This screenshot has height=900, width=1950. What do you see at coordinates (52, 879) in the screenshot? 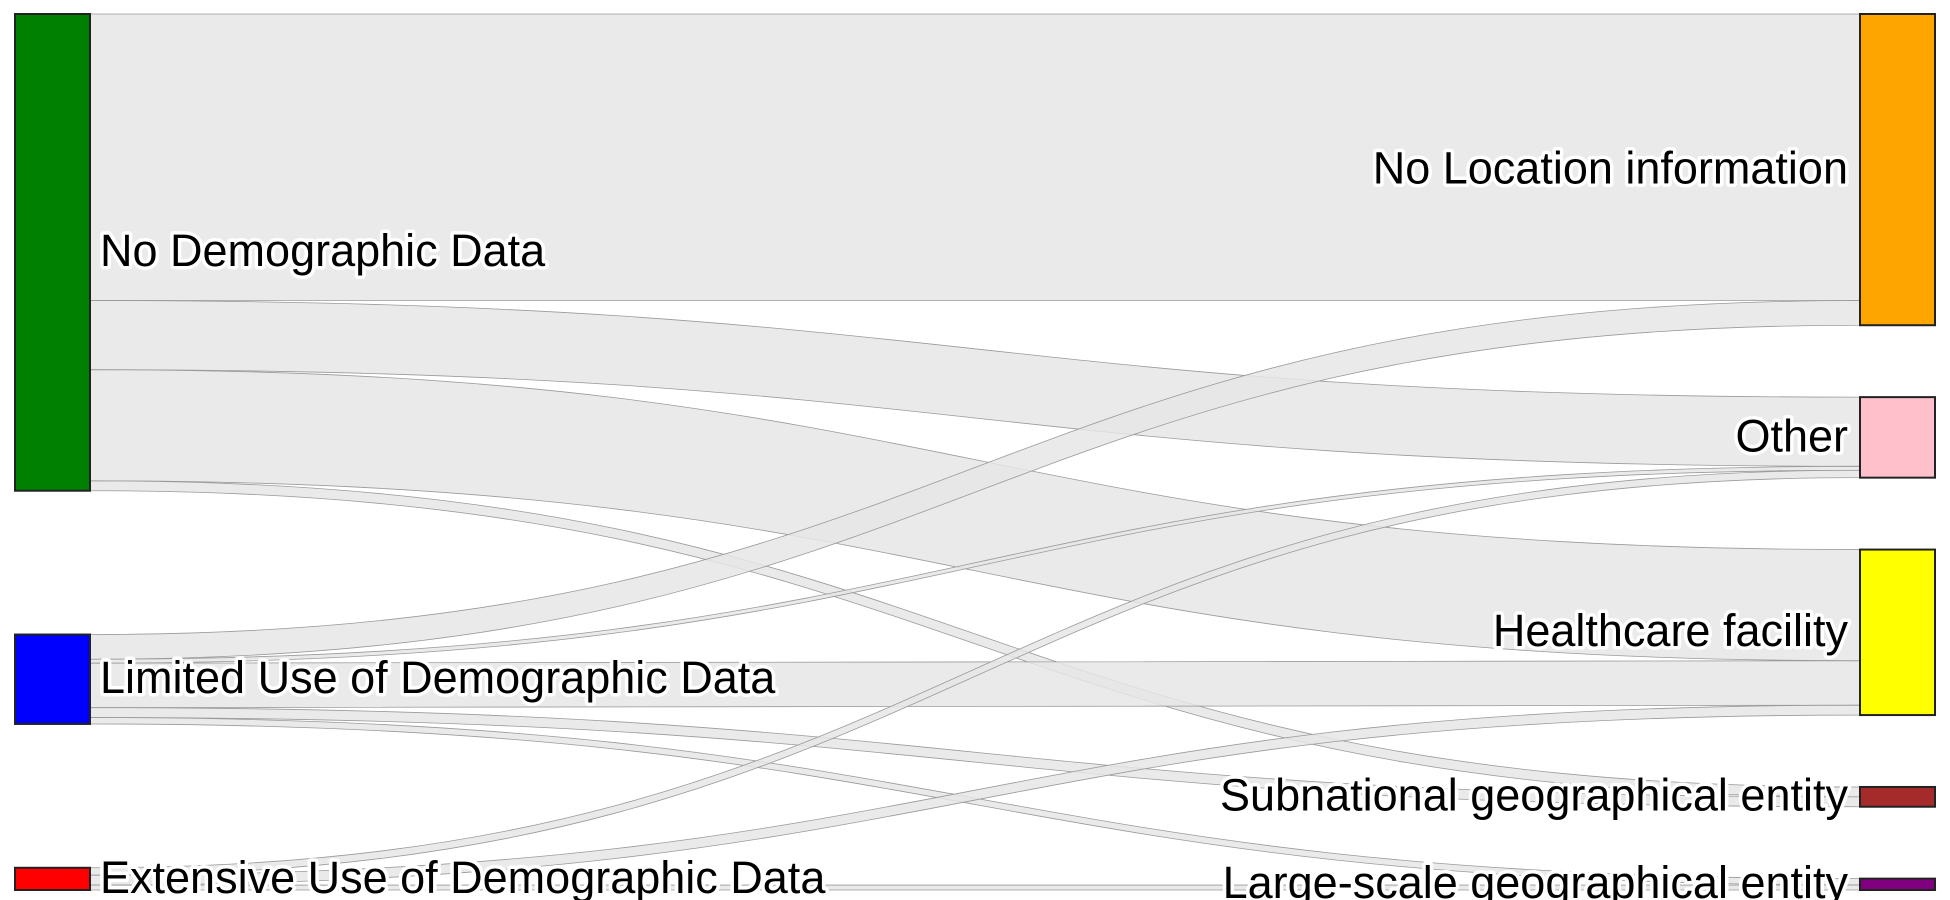
I see `node-extensive-use-of-demographic-data` at bounding box center [52, 879].